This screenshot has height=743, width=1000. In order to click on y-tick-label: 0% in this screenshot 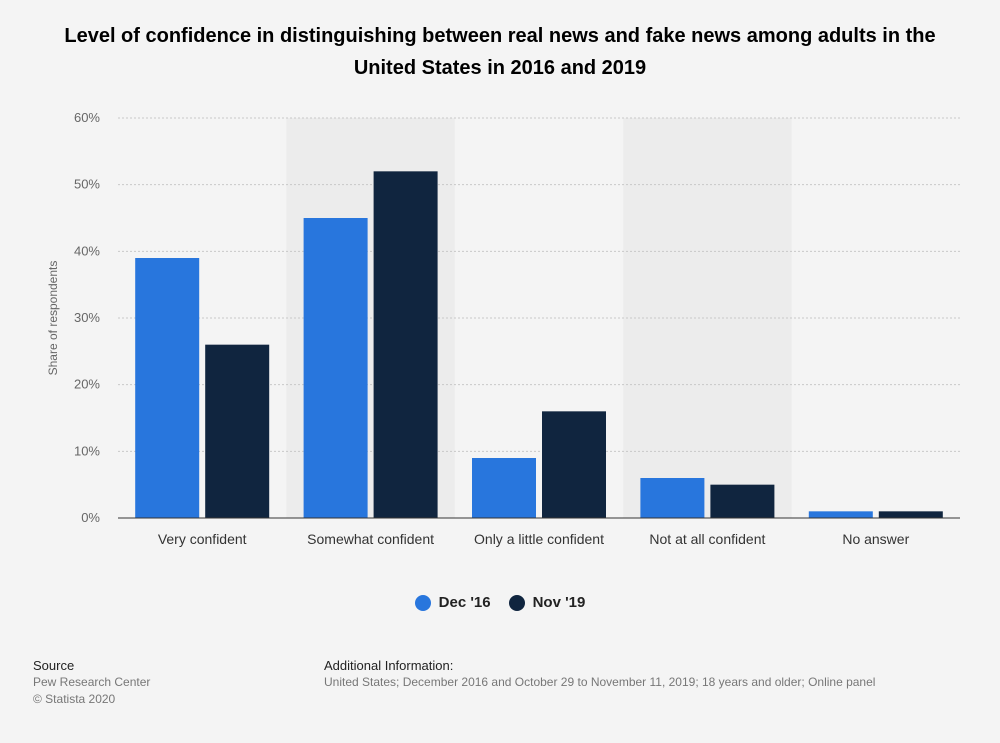, I will do `click(90, 517)`.